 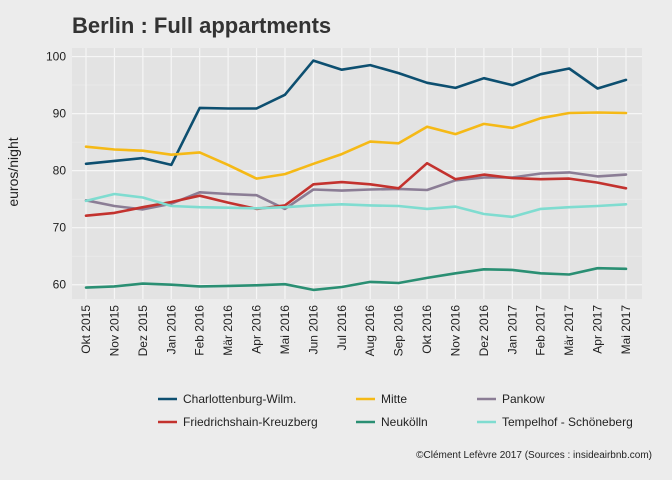 I want to click on x-tick-label: Feb 2017, so click(x=541, y=330).